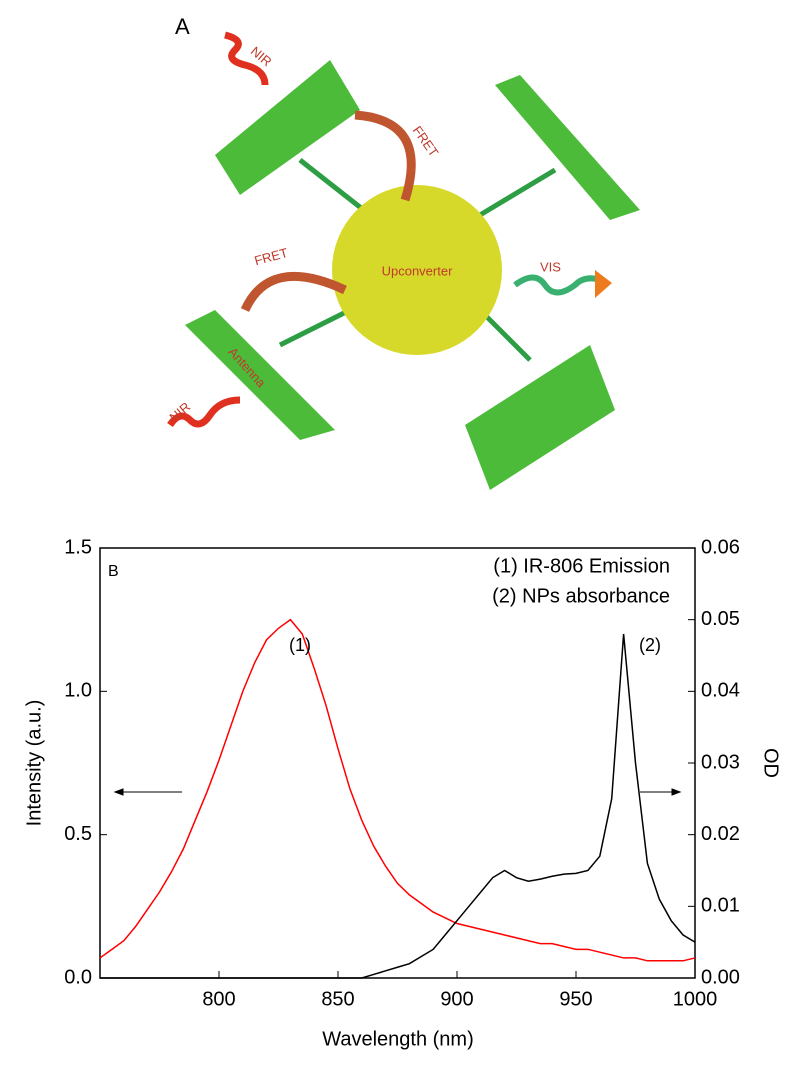 This screenshot has height=1067, width=789. What do you see at coordinates (337, 999) in the screenshot?
I see `x-tick-label: 850` at bounding box center [337, 999].